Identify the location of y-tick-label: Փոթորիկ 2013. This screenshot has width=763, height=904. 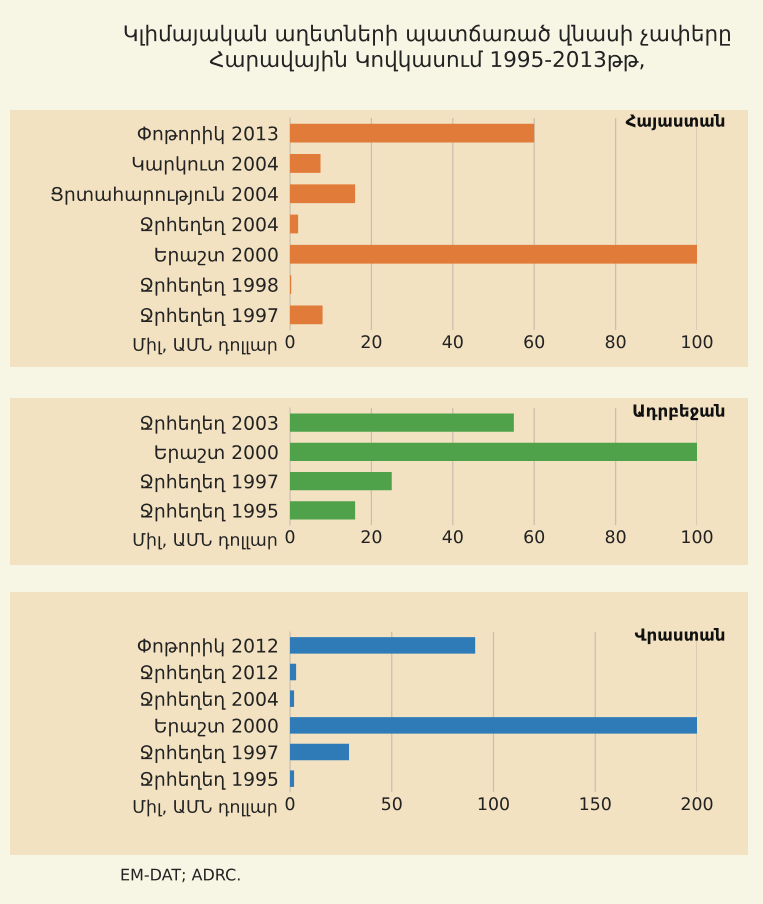
(208, 135).